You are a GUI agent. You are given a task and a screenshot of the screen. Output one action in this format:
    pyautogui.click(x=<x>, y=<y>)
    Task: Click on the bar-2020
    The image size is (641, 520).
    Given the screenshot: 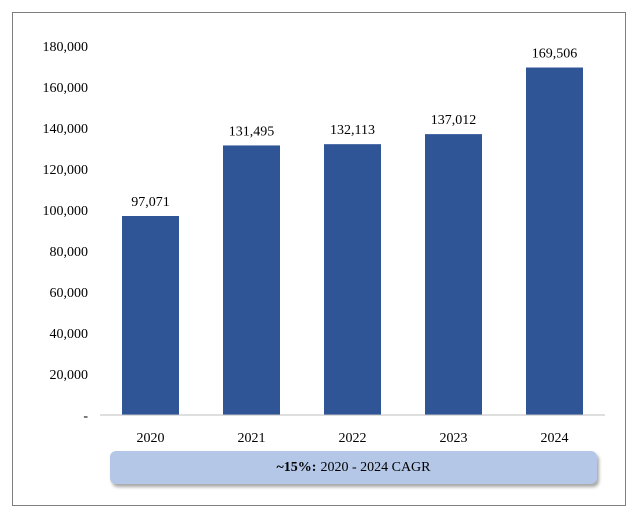 What is the action you would take?
    pyautogui.click(x=150, y=315)
    